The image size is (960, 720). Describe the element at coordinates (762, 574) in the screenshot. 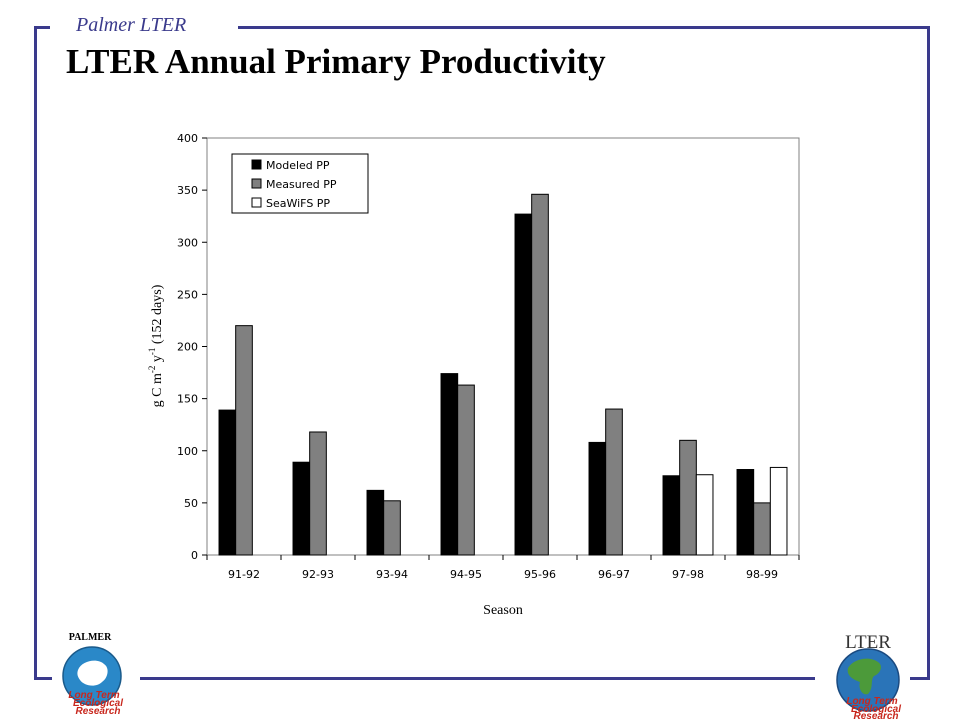

I see `x-tick-label: 98-99` at that location.